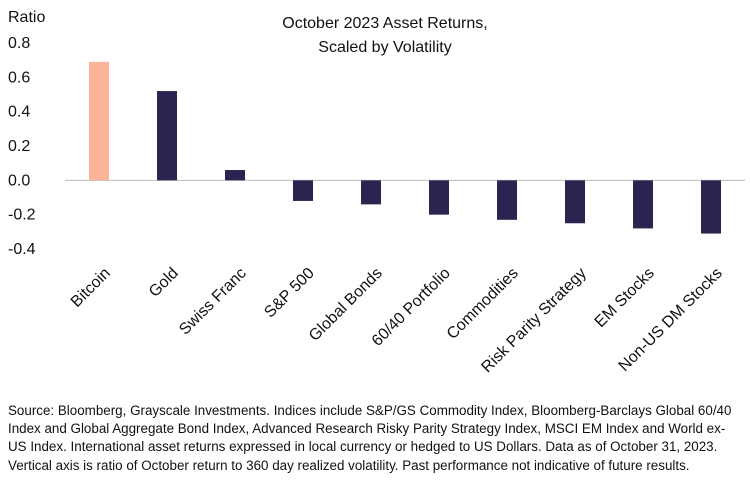 The image size is (750, 500). What do you see at coordinates (507, 200) in the screenshot?
I see `bar-commodities` at bounding box center [507, 200].